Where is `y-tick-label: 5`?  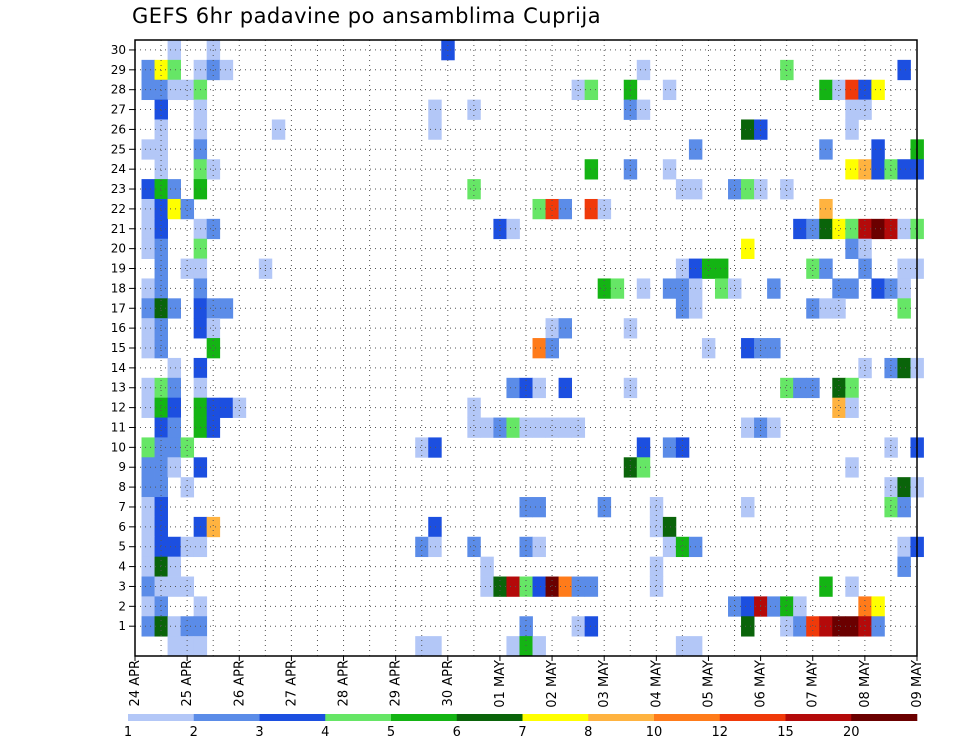
y-tick-label: 5 is located at coordinates (122, 547).